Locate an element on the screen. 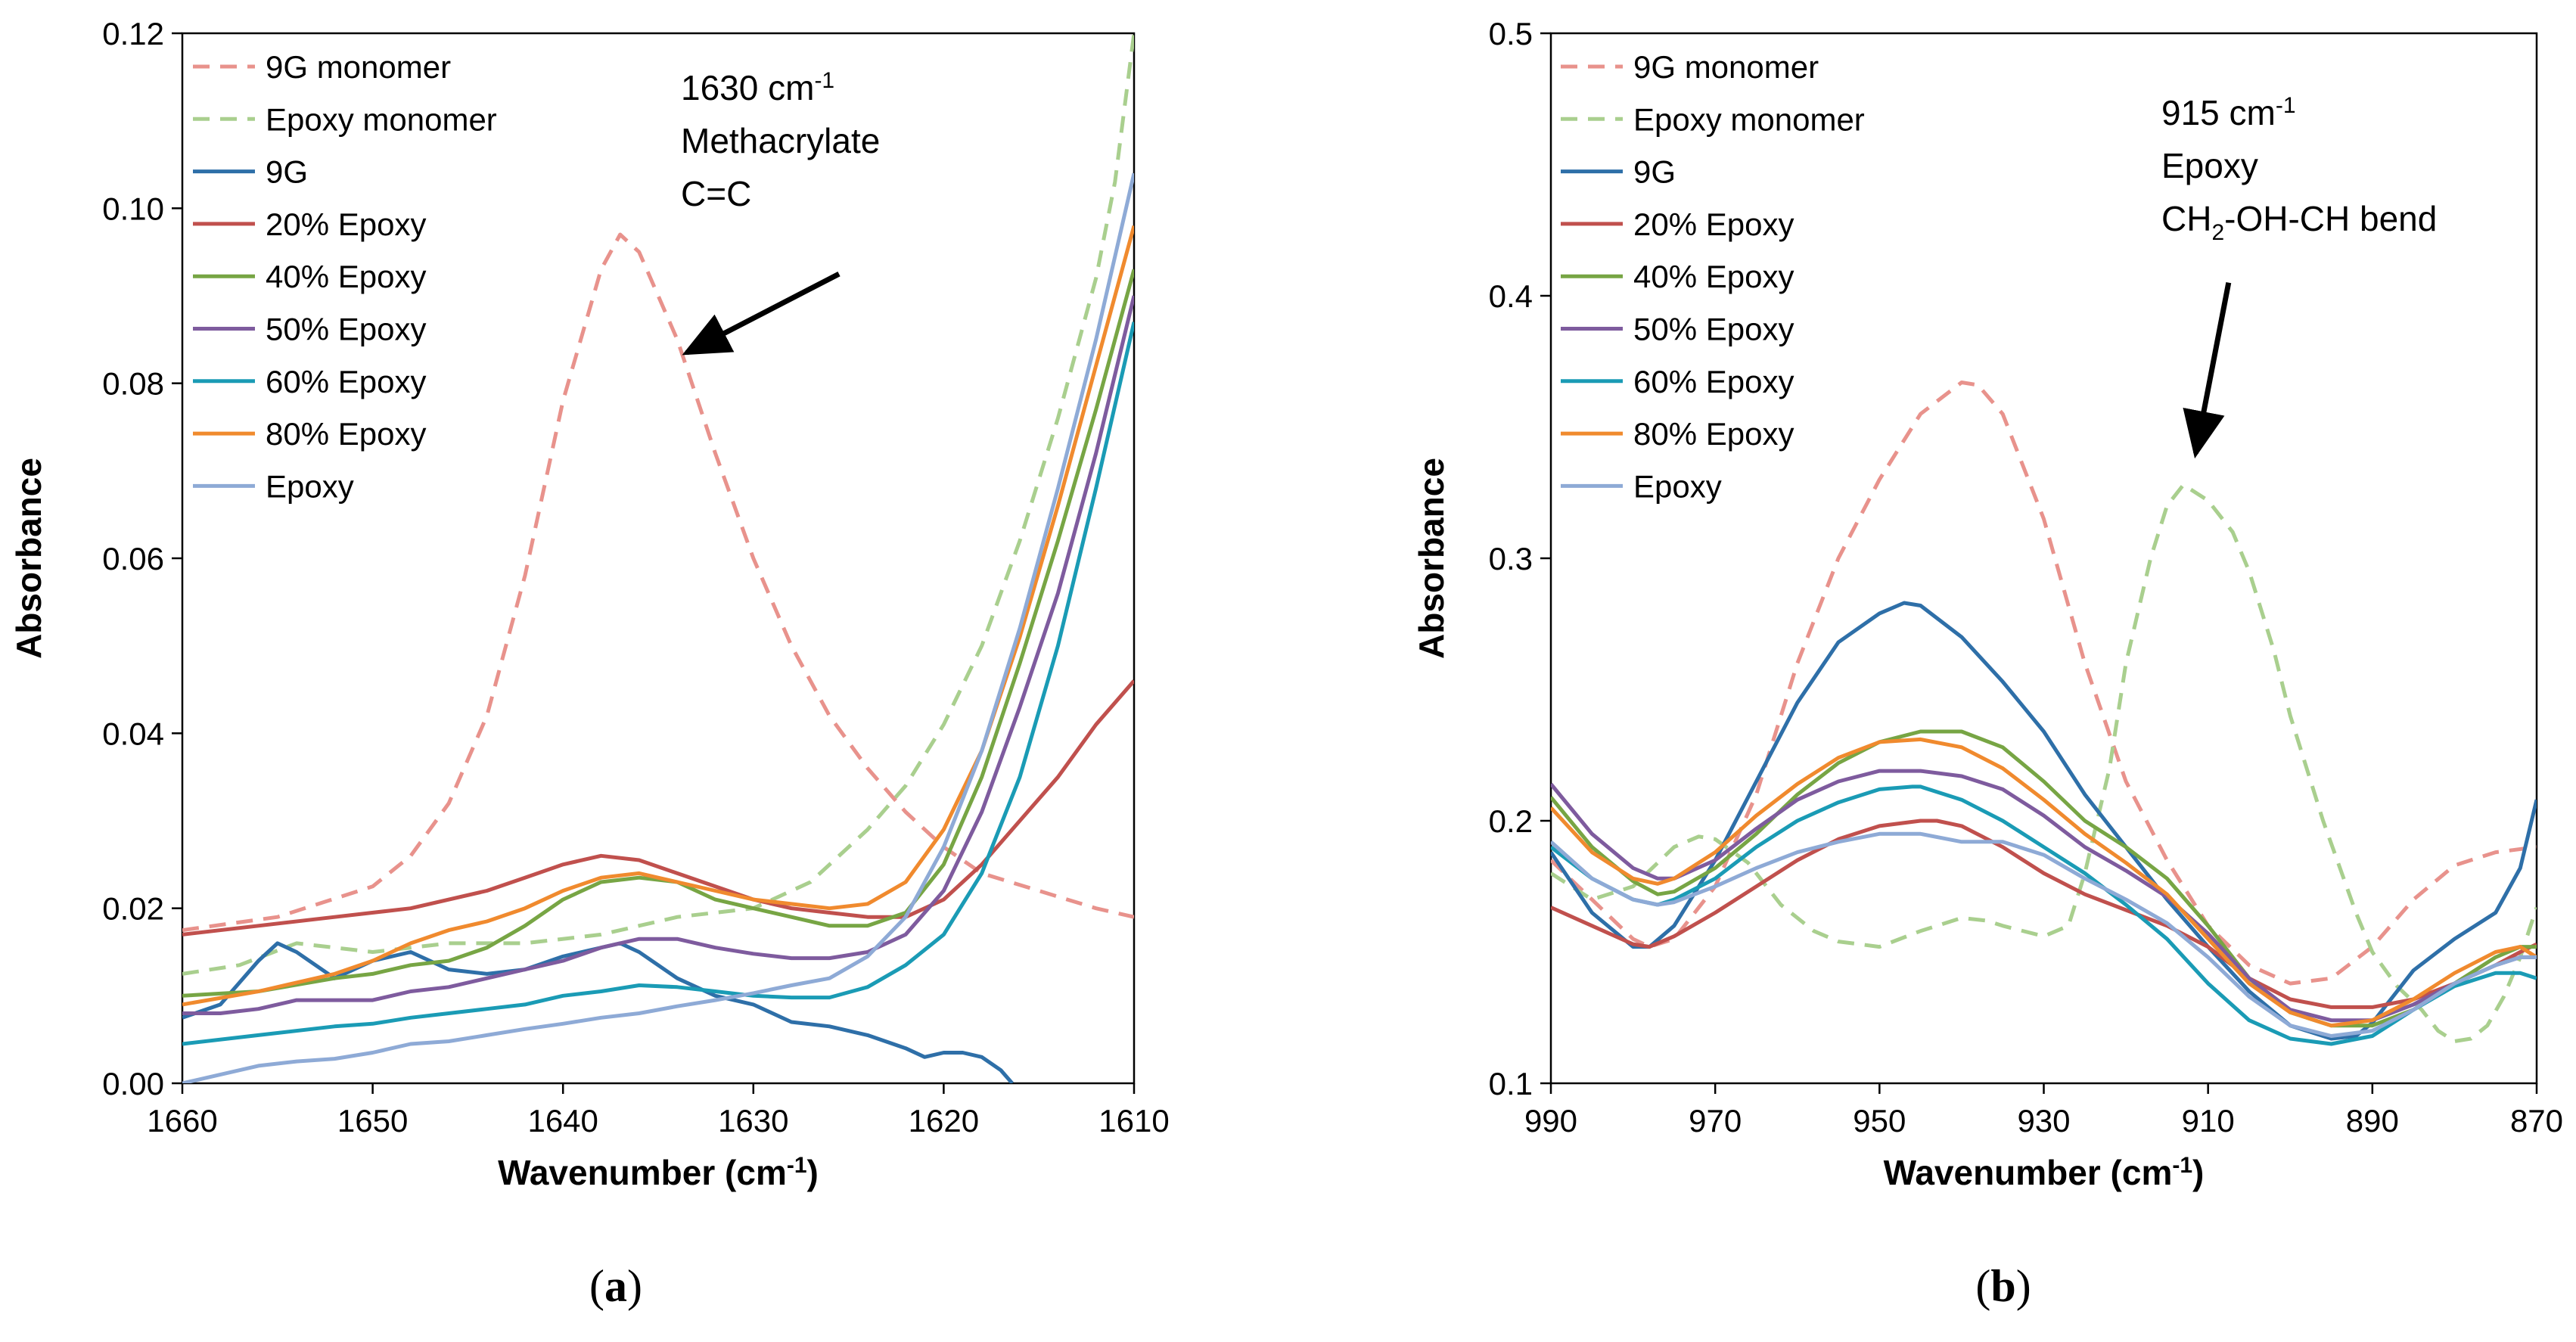  chart-b-x-axis-title: Wavenumber (cm-1) is located at coordinates (2044, 1172).